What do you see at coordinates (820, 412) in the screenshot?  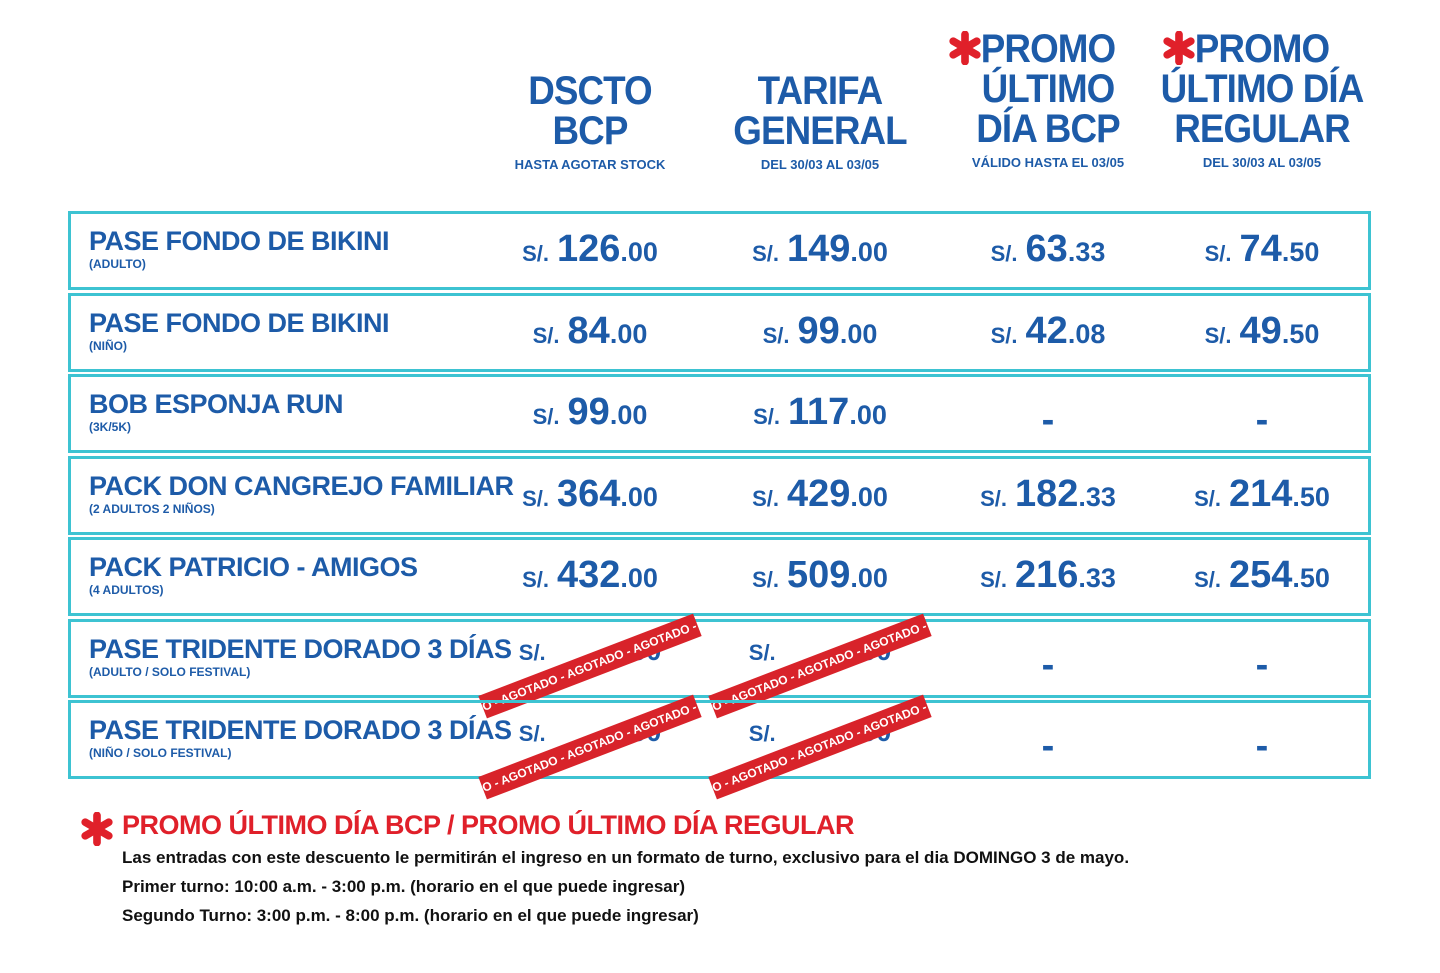 I see `price-cell: S/. 117.00` at bounding box center [820, 412].